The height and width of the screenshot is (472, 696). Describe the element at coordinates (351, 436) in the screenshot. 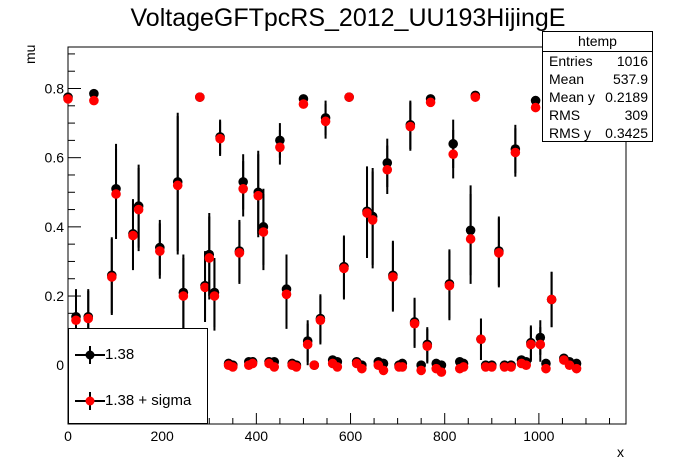

I see `x-tick-label: 600` at that location.